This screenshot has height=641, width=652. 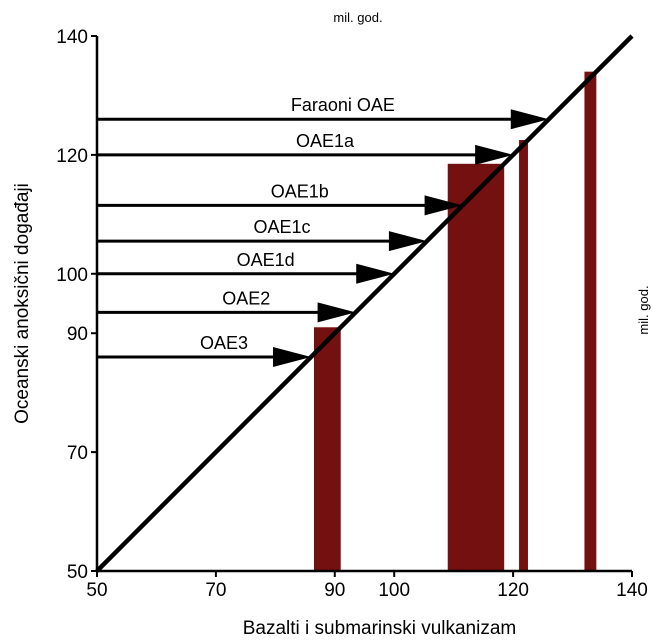 I want to click on event-1: OAE1a, so click(x=305, y=148).